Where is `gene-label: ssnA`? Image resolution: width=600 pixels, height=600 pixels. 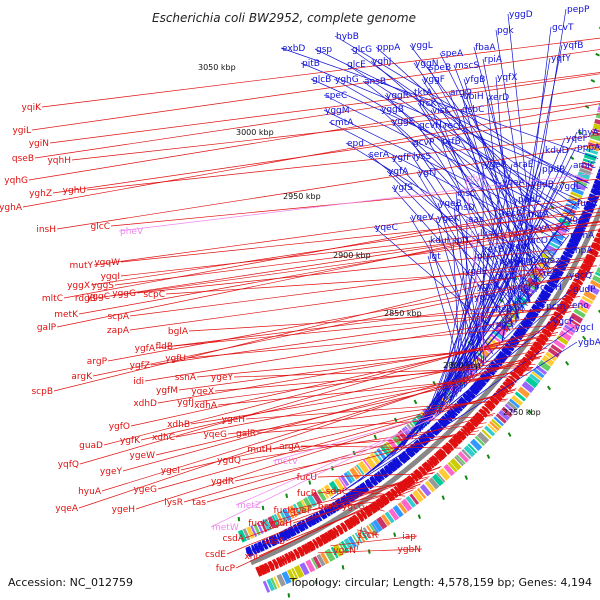 gene-label: ssnA is located at coordinates (186, 378).